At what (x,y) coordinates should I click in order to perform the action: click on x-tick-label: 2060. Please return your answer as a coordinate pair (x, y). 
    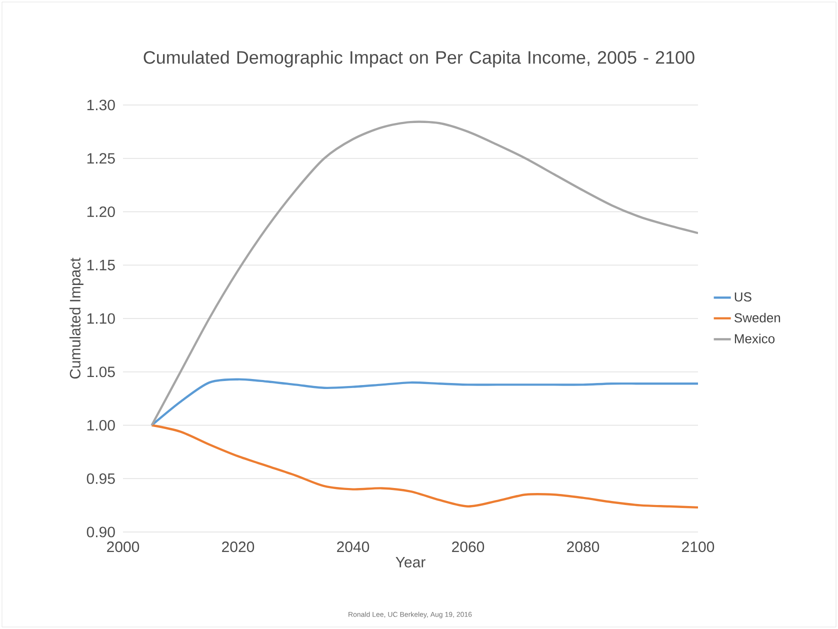
    Looking at the image, I should click on (468, 547).